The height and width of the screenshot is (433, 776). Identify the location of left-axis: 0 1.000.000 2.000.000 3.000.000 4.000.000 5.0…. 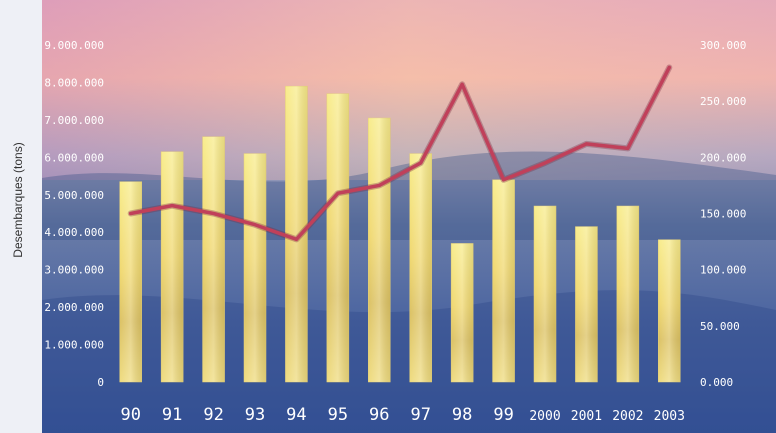
(74, 214).